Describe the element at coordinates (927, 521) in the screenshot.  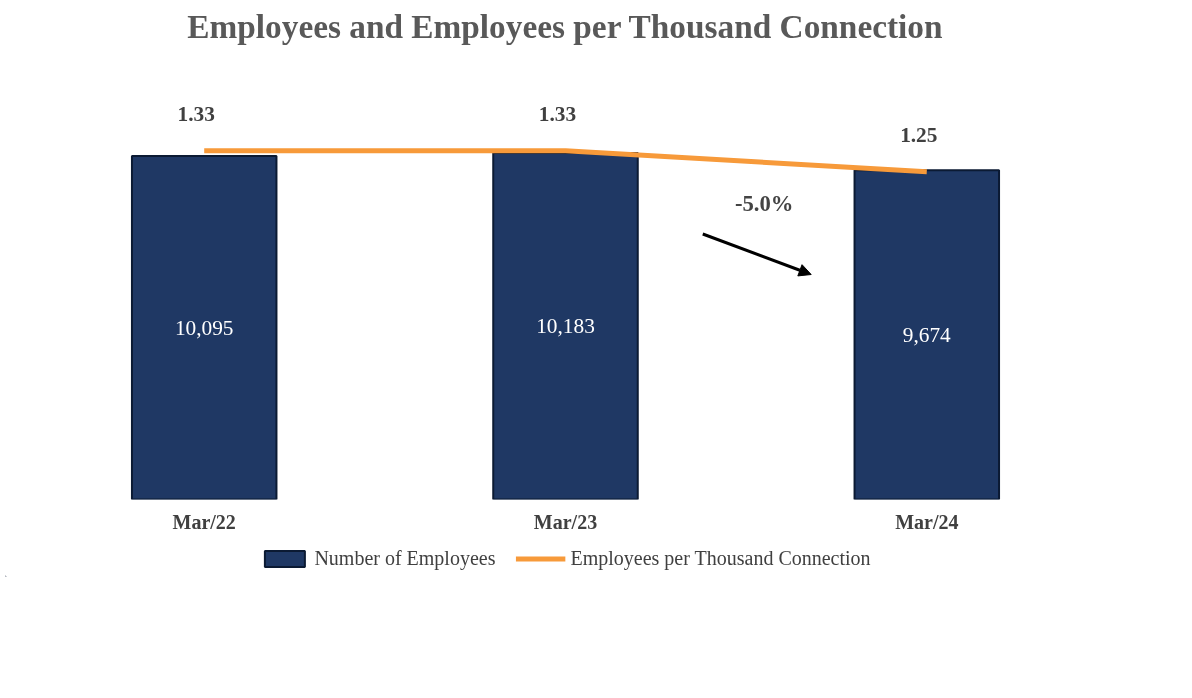
I see `x-tick-label: Mar/24` at that location.